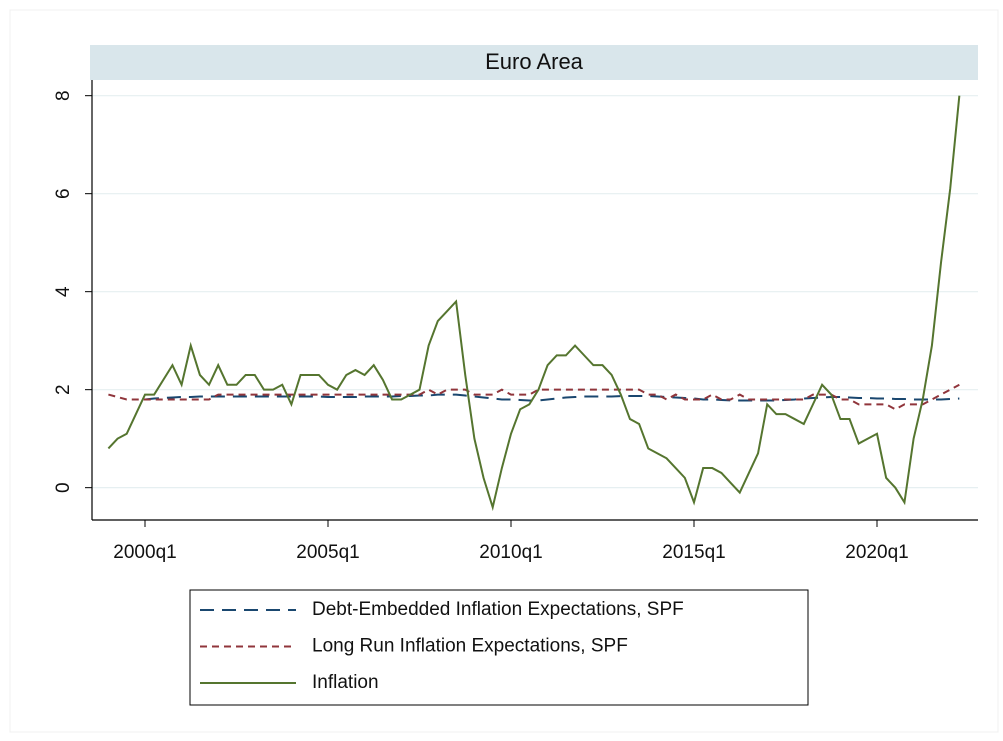 Image resolution: width=1003 pixels, height=741 pixels. Describe the element at coordinates (876, 552) in the screenshot. I see `x-tick-label: 2020q1` at that location.